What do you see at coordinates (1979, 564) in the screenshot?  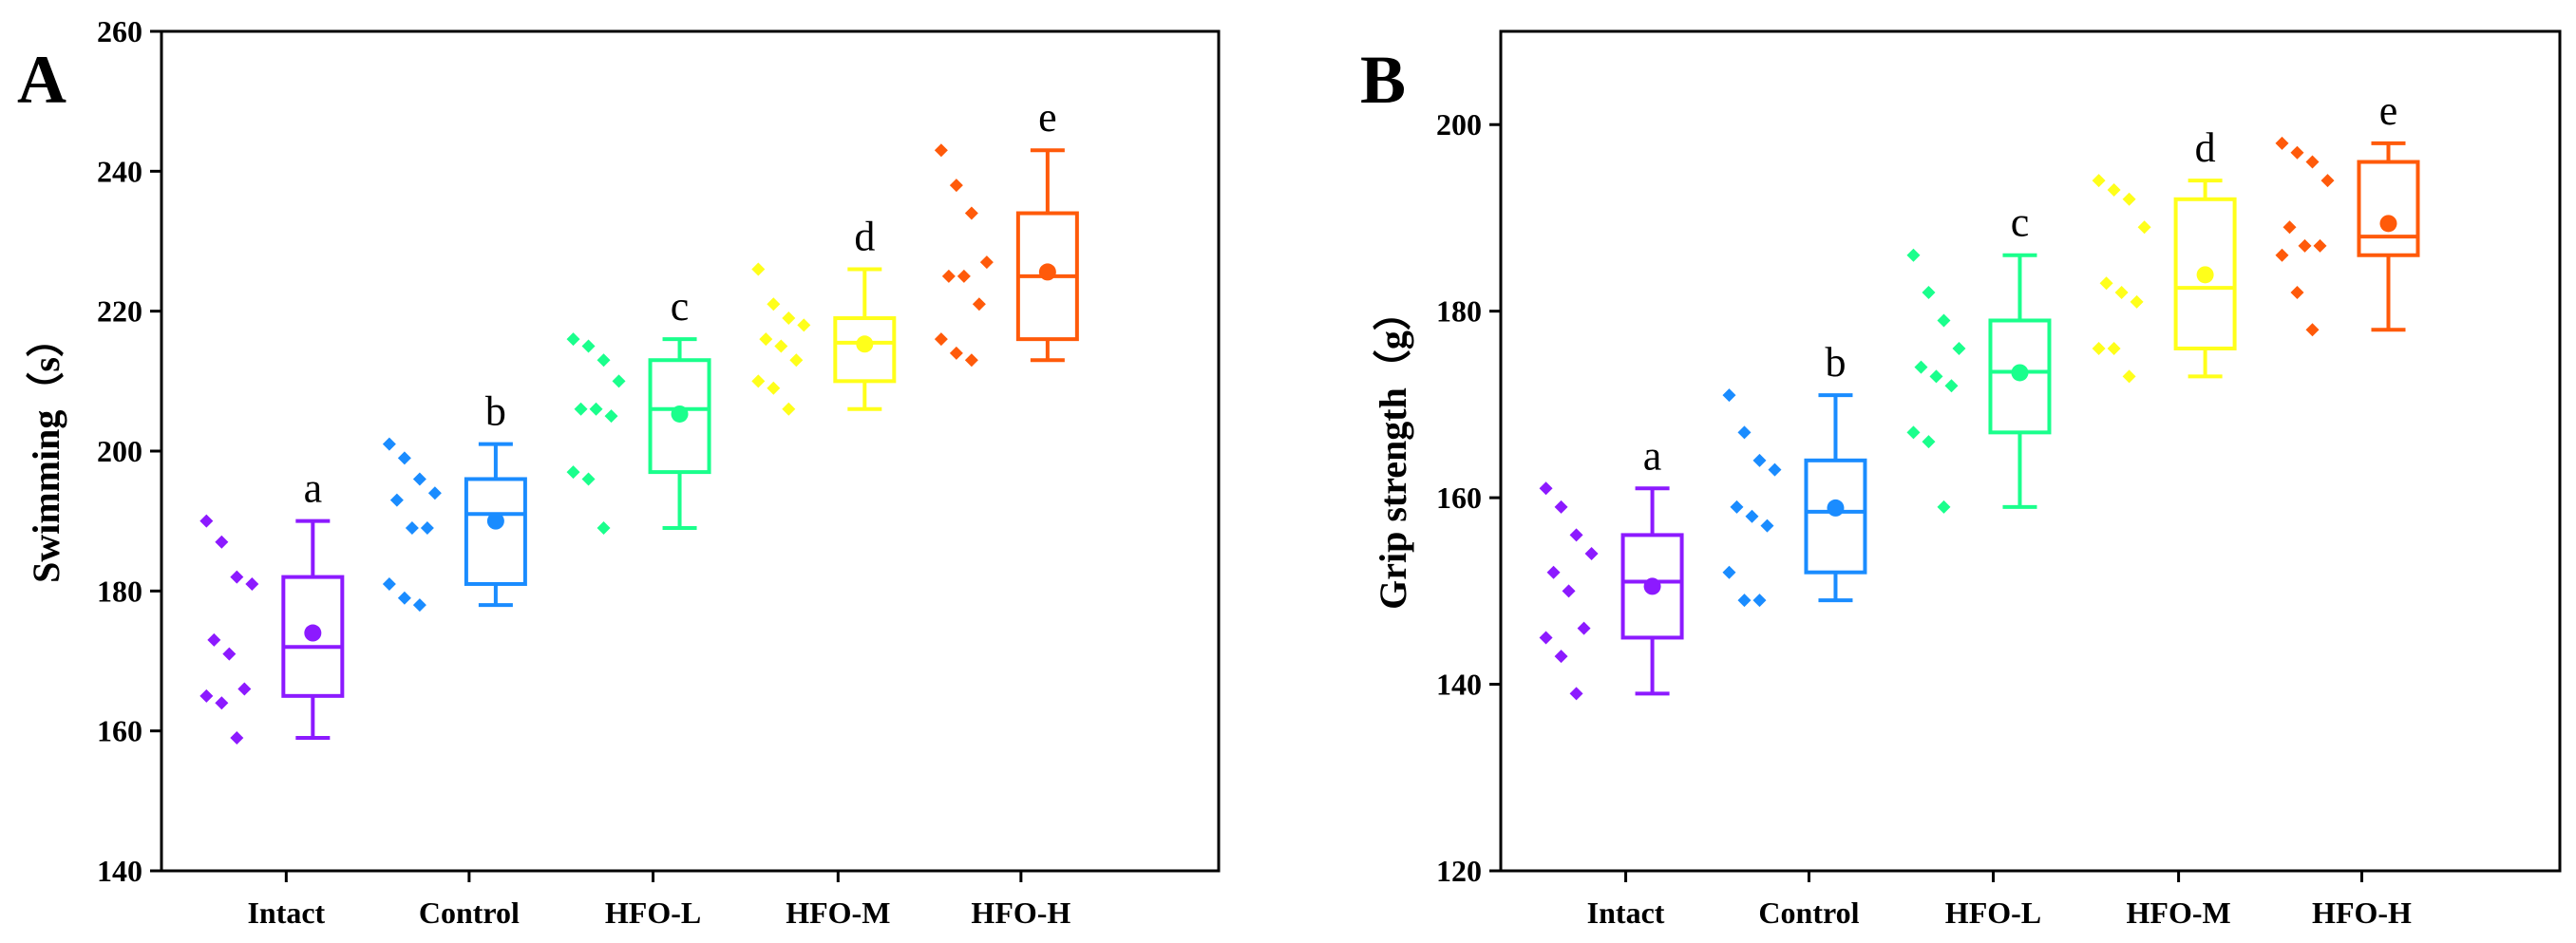 I see `group-hfo-l: HFO-L c` at bounding box center [1979, 564].